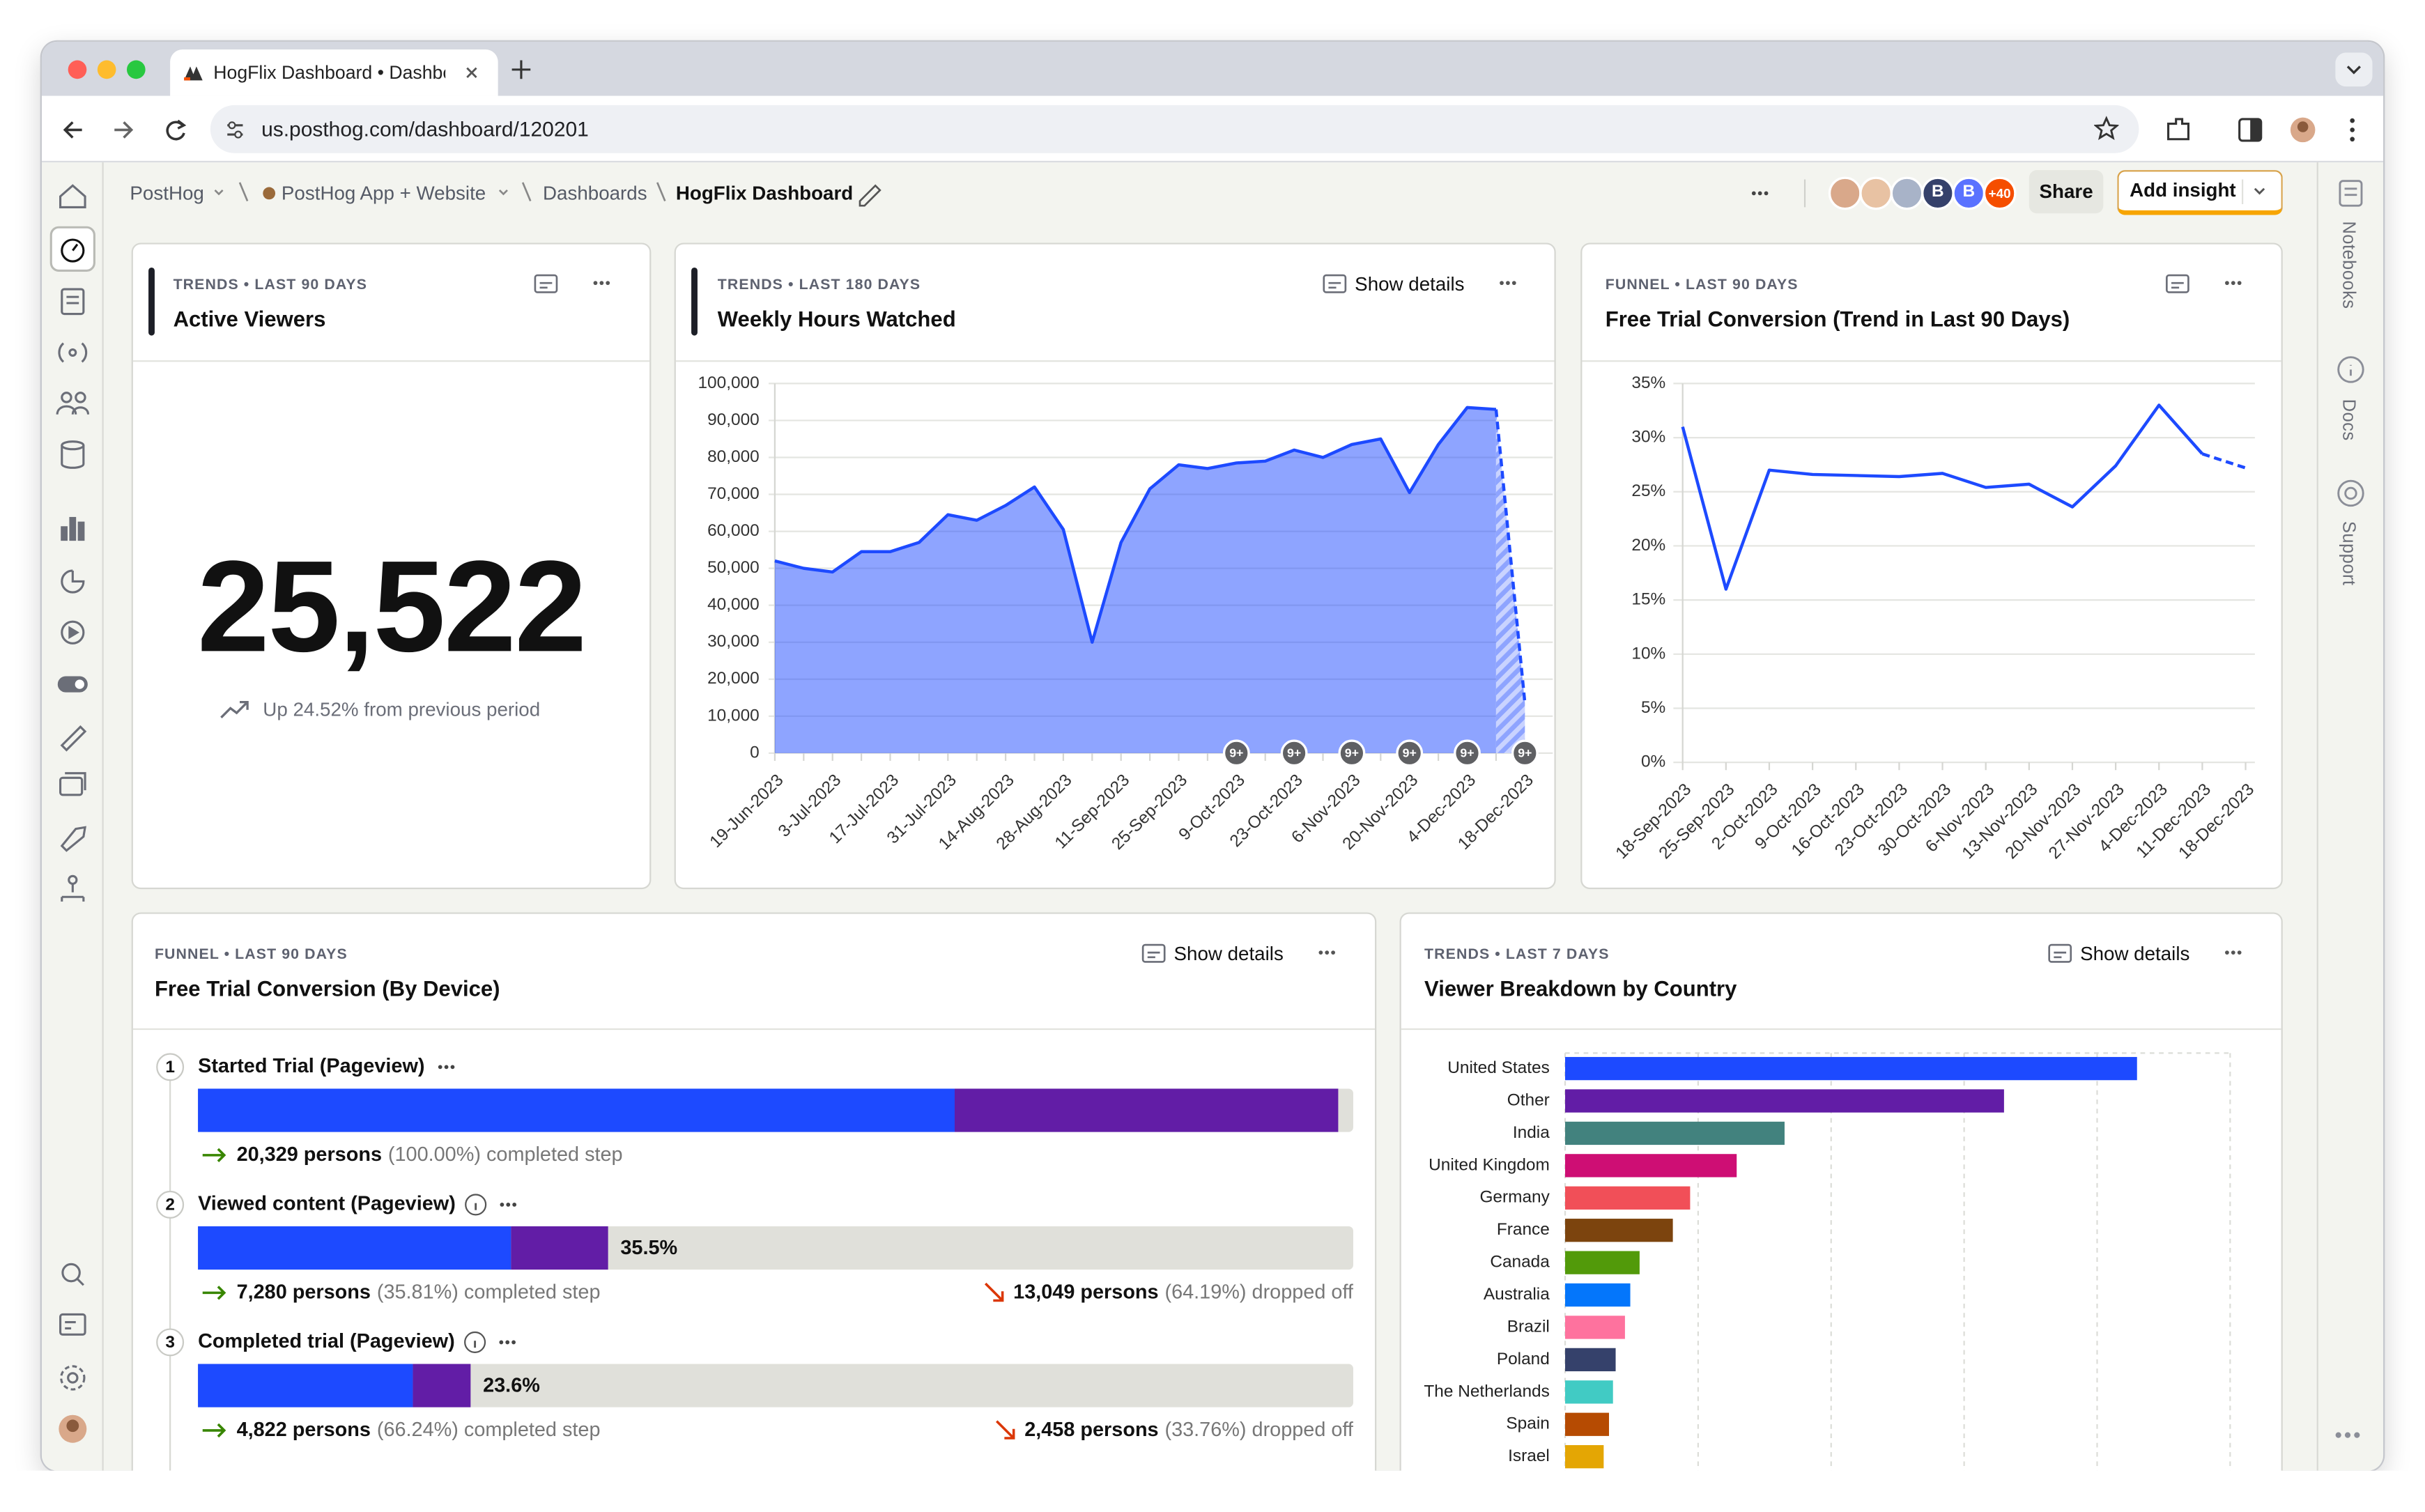  I want to click on address-bar: us.posthog.com/dashboard/120201, so click(1174, 129).